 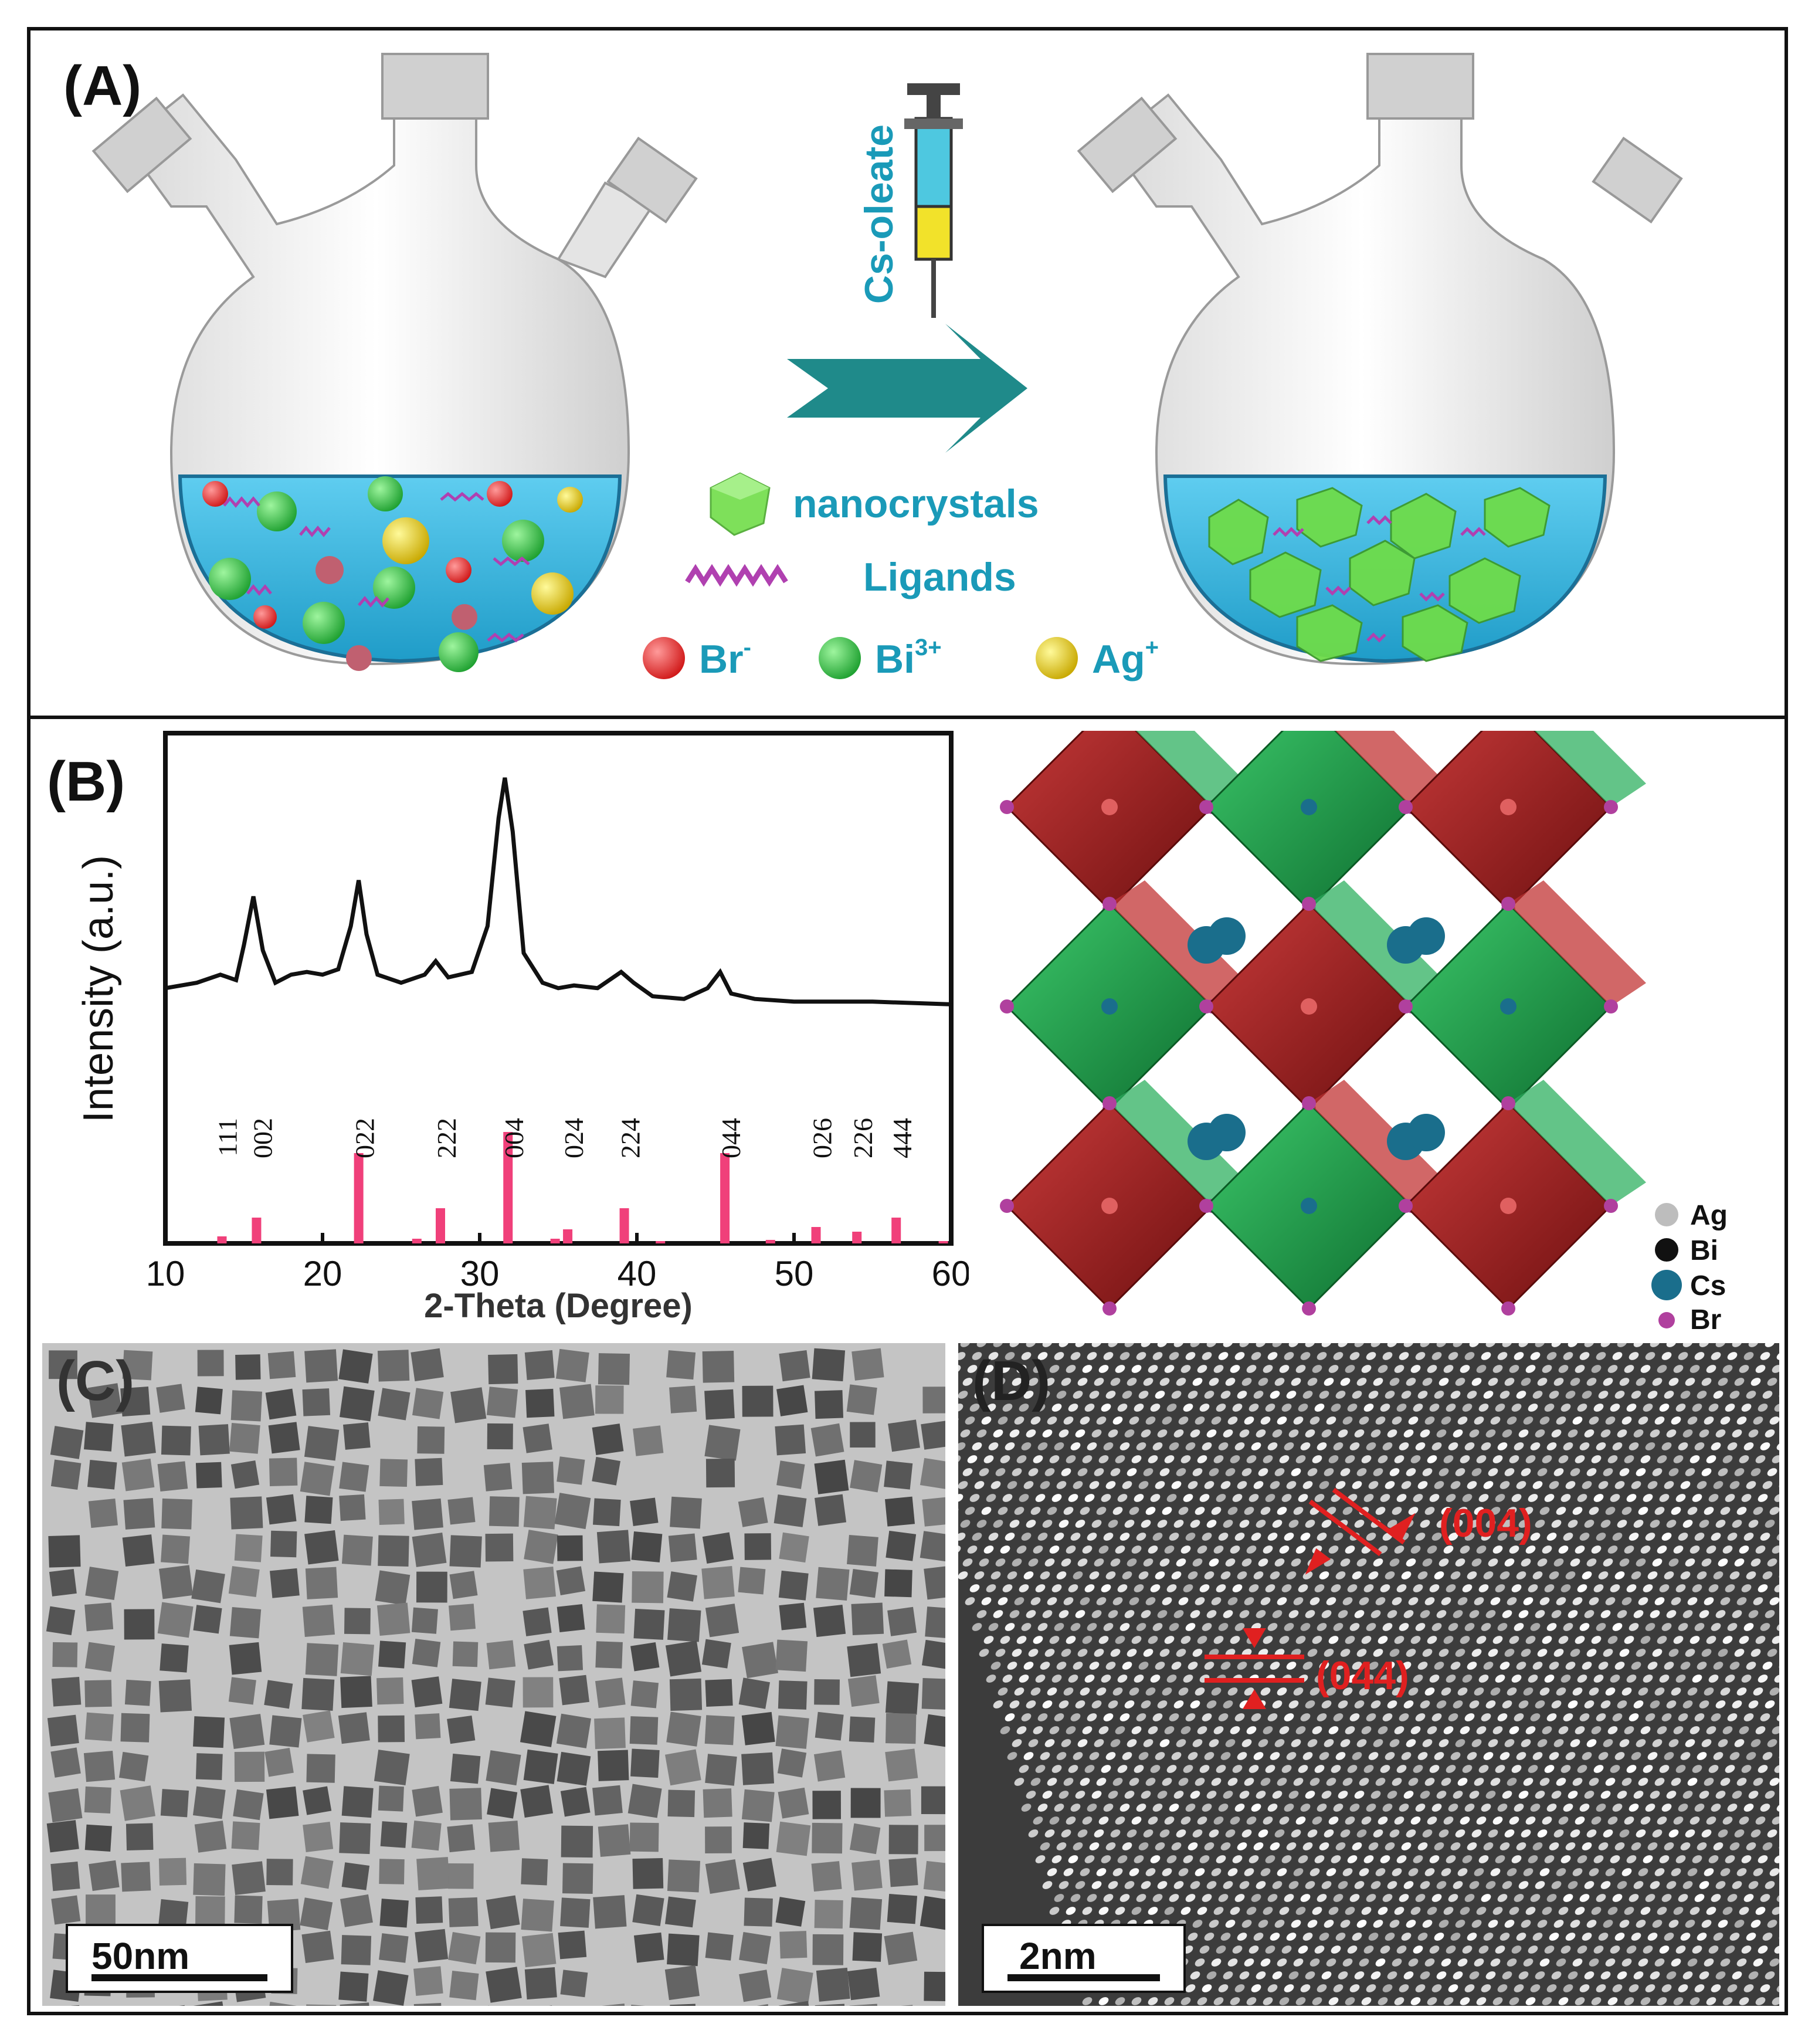 What do you see at coordinates (1364, 1030) in the screenshot?
I see `crystal-structure-diagram: Ag Bi Cs Br` at bounding box center [1364, 1030].